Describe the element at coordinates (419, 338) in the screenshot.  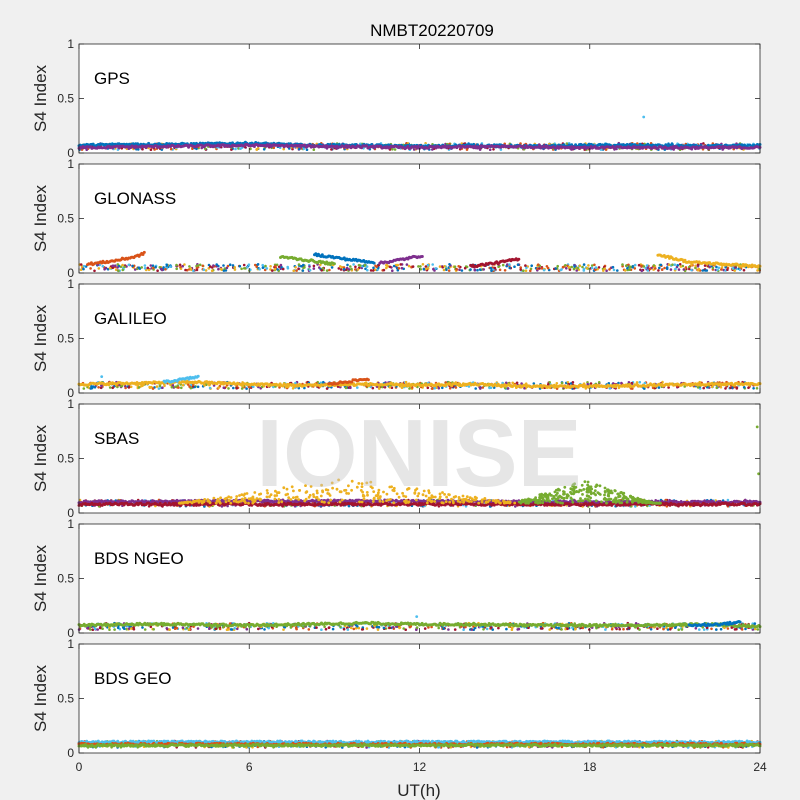
I see `plot-area` at that location.